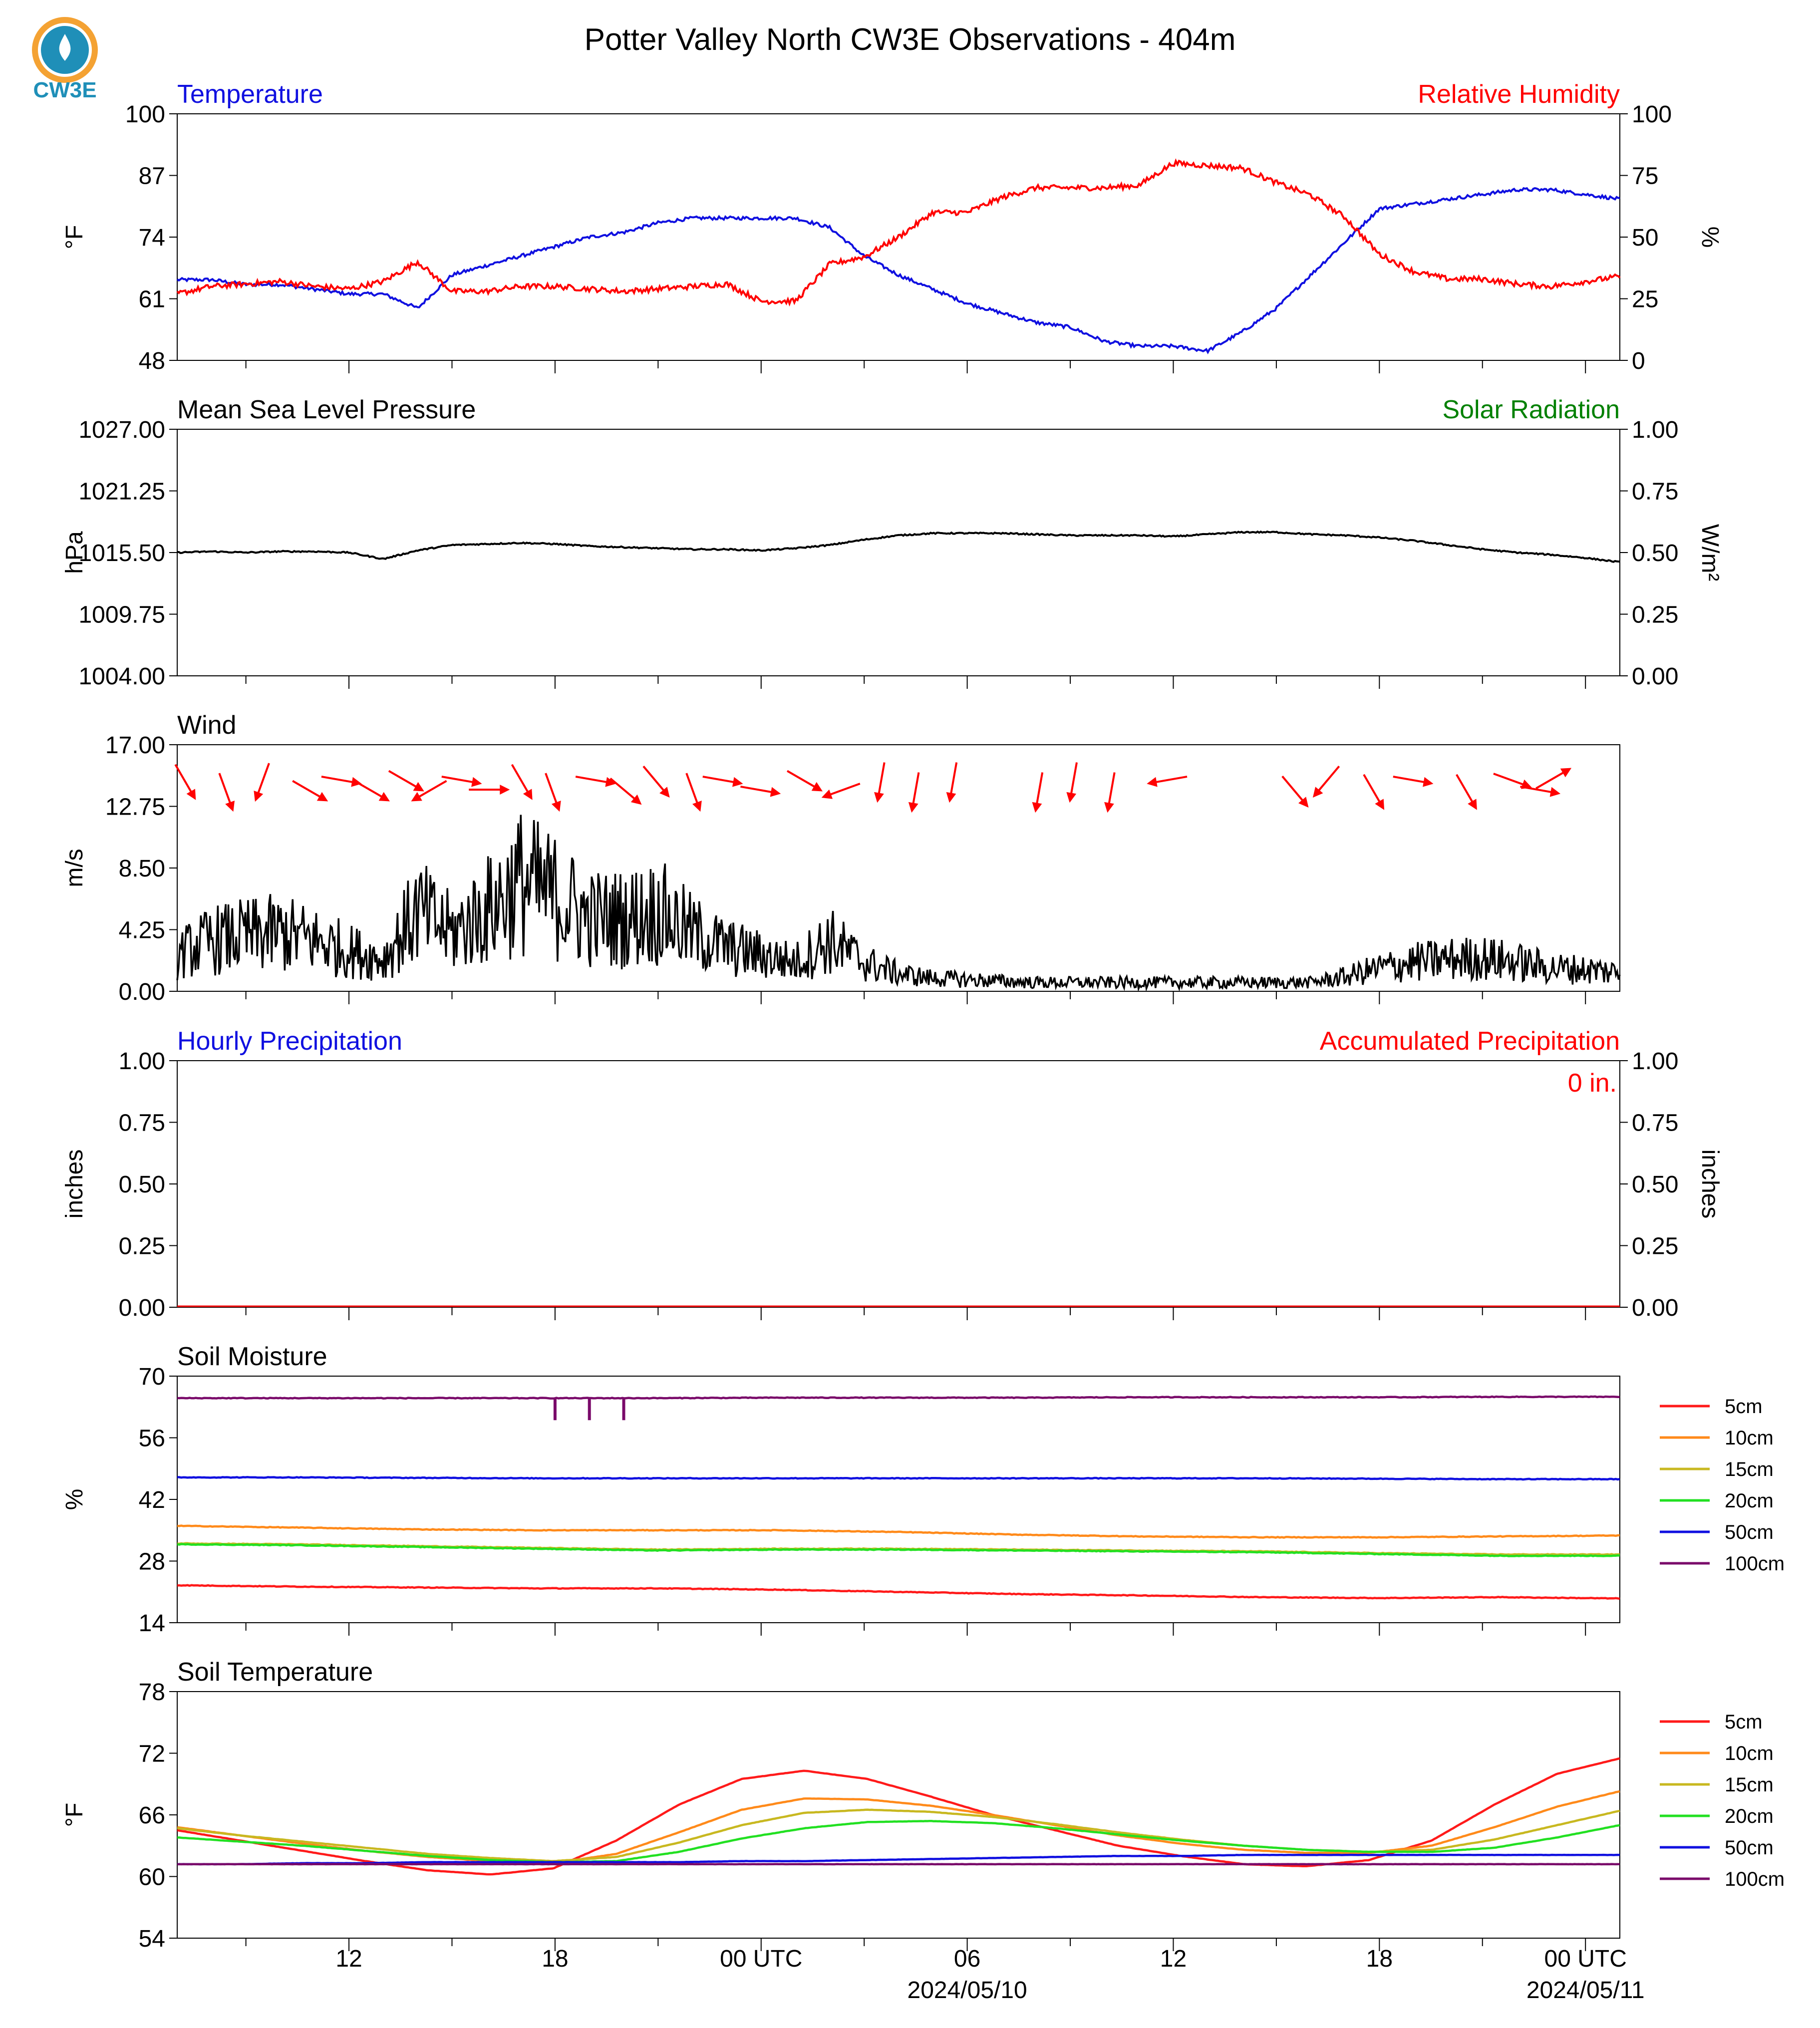 Image resolution: width=1820 pixels, height=2028 pixels. I want to click on legend-label-20cm: 20cm, so click(1749, 1816).